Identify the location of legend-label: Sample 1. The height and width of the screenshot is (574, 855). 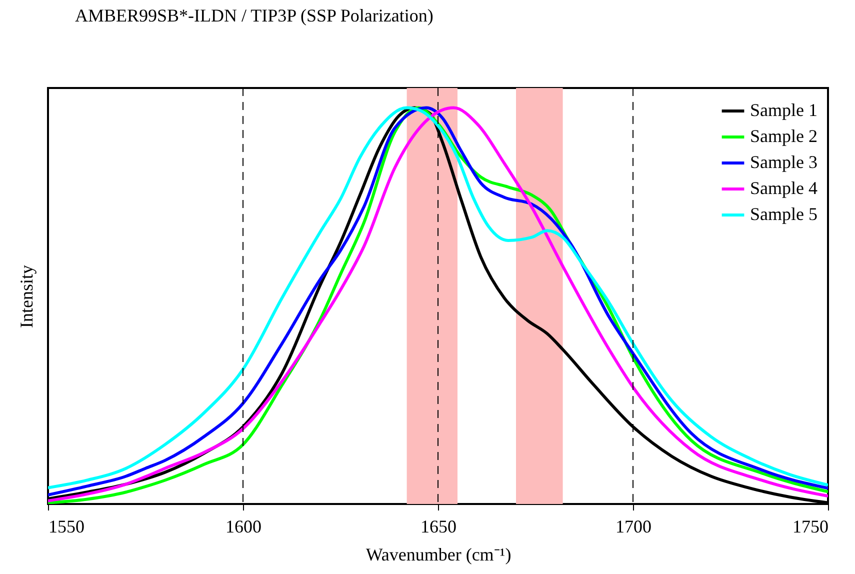
(784, 110).